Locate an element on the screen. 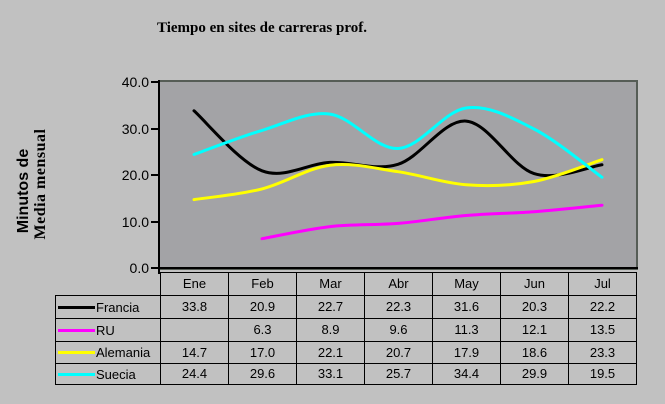  table-cell: 29.9 is located at coordinates (534, 374).